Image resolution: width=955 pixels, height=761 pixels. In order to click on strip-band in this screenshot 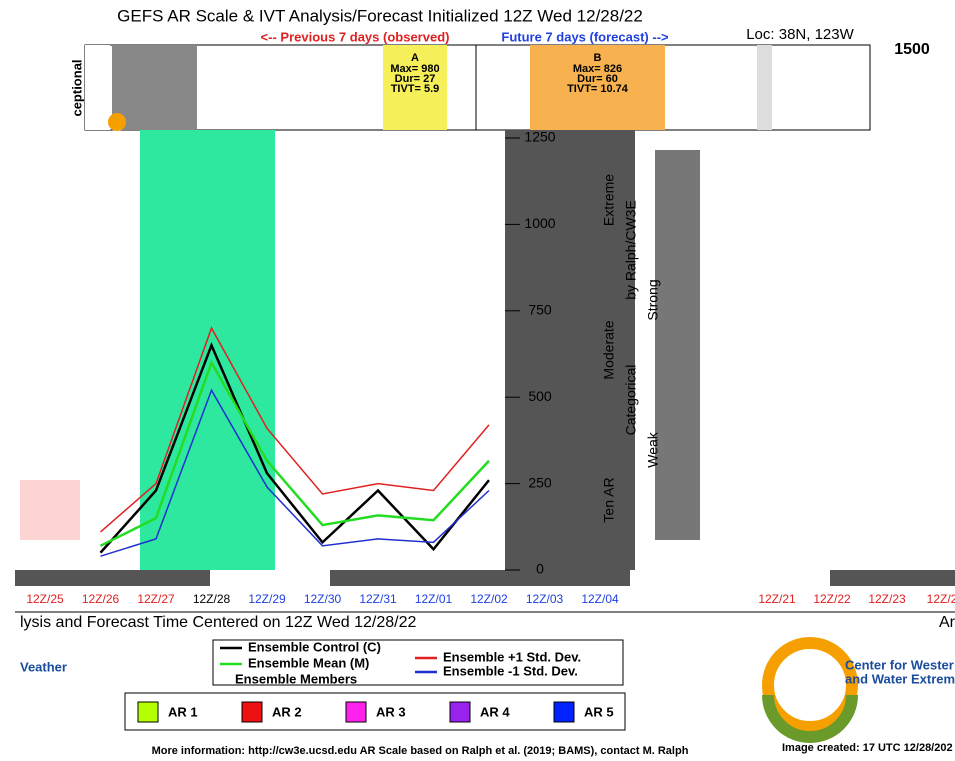, I will do `click(764, 87)`.